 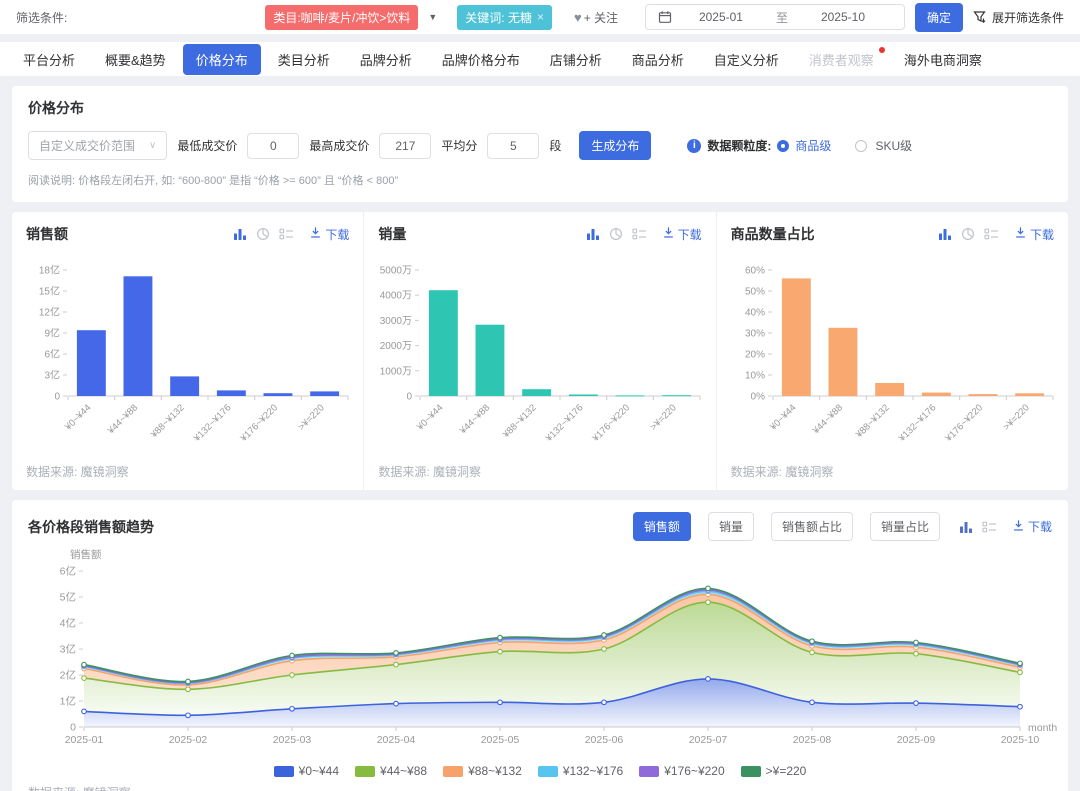 I want to click on svg-text: 2025-09, so click(x=916, y=740).